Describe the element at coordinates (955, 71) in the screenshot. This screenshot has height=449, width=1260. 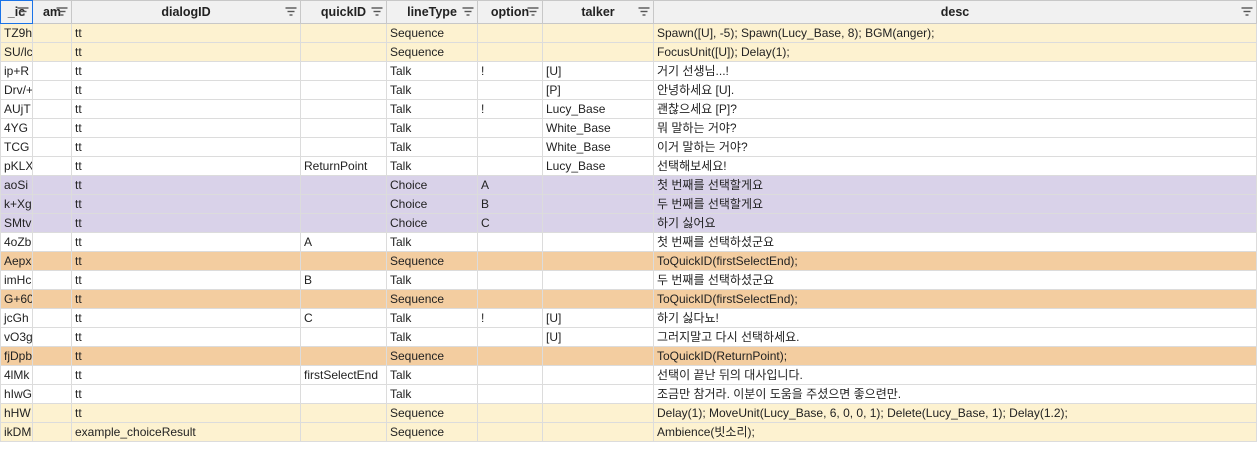
I see `table-cell: 거기 선생님...!` at that location.